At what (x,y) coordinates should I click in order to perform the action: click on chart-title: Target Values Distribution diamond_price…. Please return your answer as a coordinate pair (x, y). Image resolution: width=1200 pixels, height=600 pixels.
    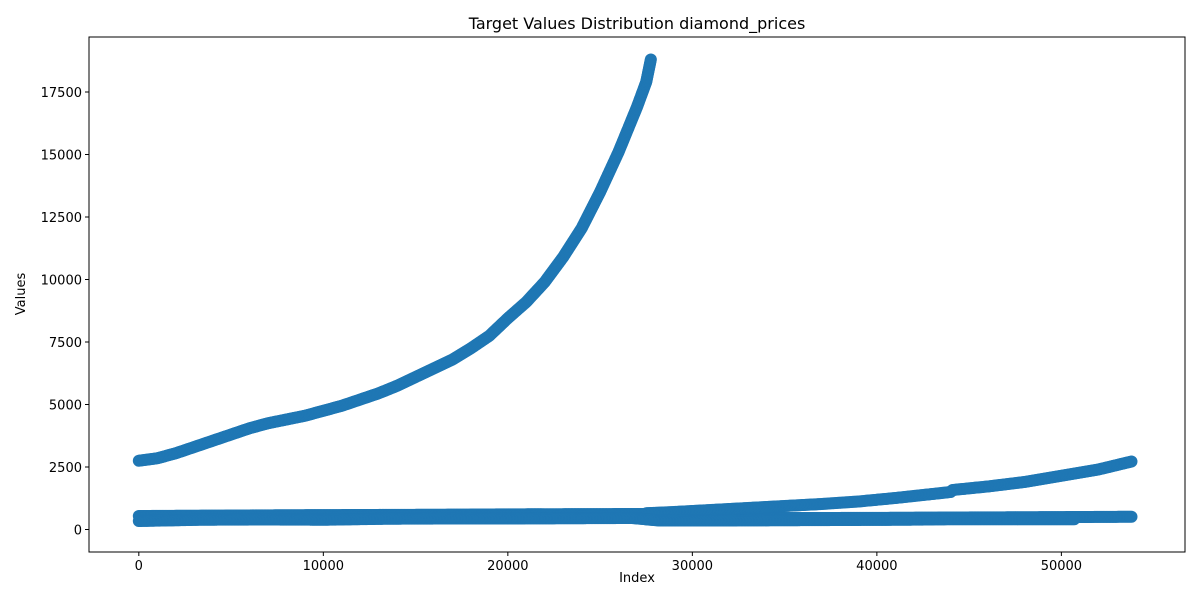
    Looking at the image, I should click on (637, 24).